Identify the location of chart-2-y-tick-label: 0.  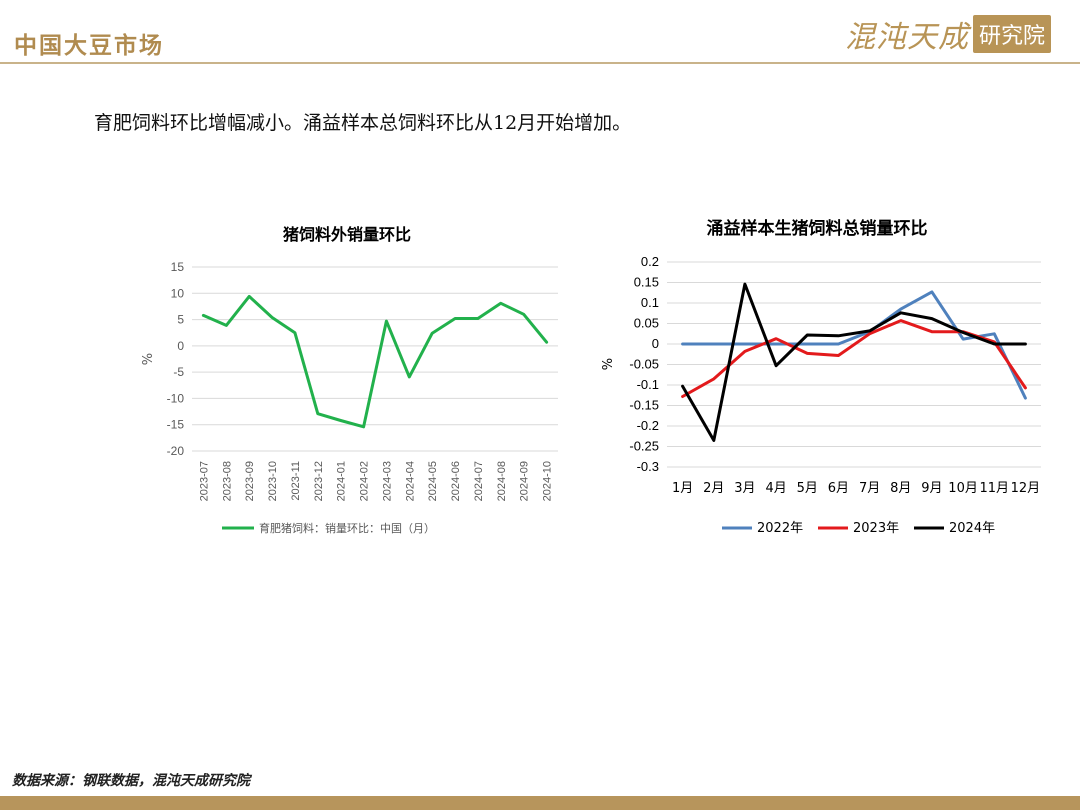
(655, 343).